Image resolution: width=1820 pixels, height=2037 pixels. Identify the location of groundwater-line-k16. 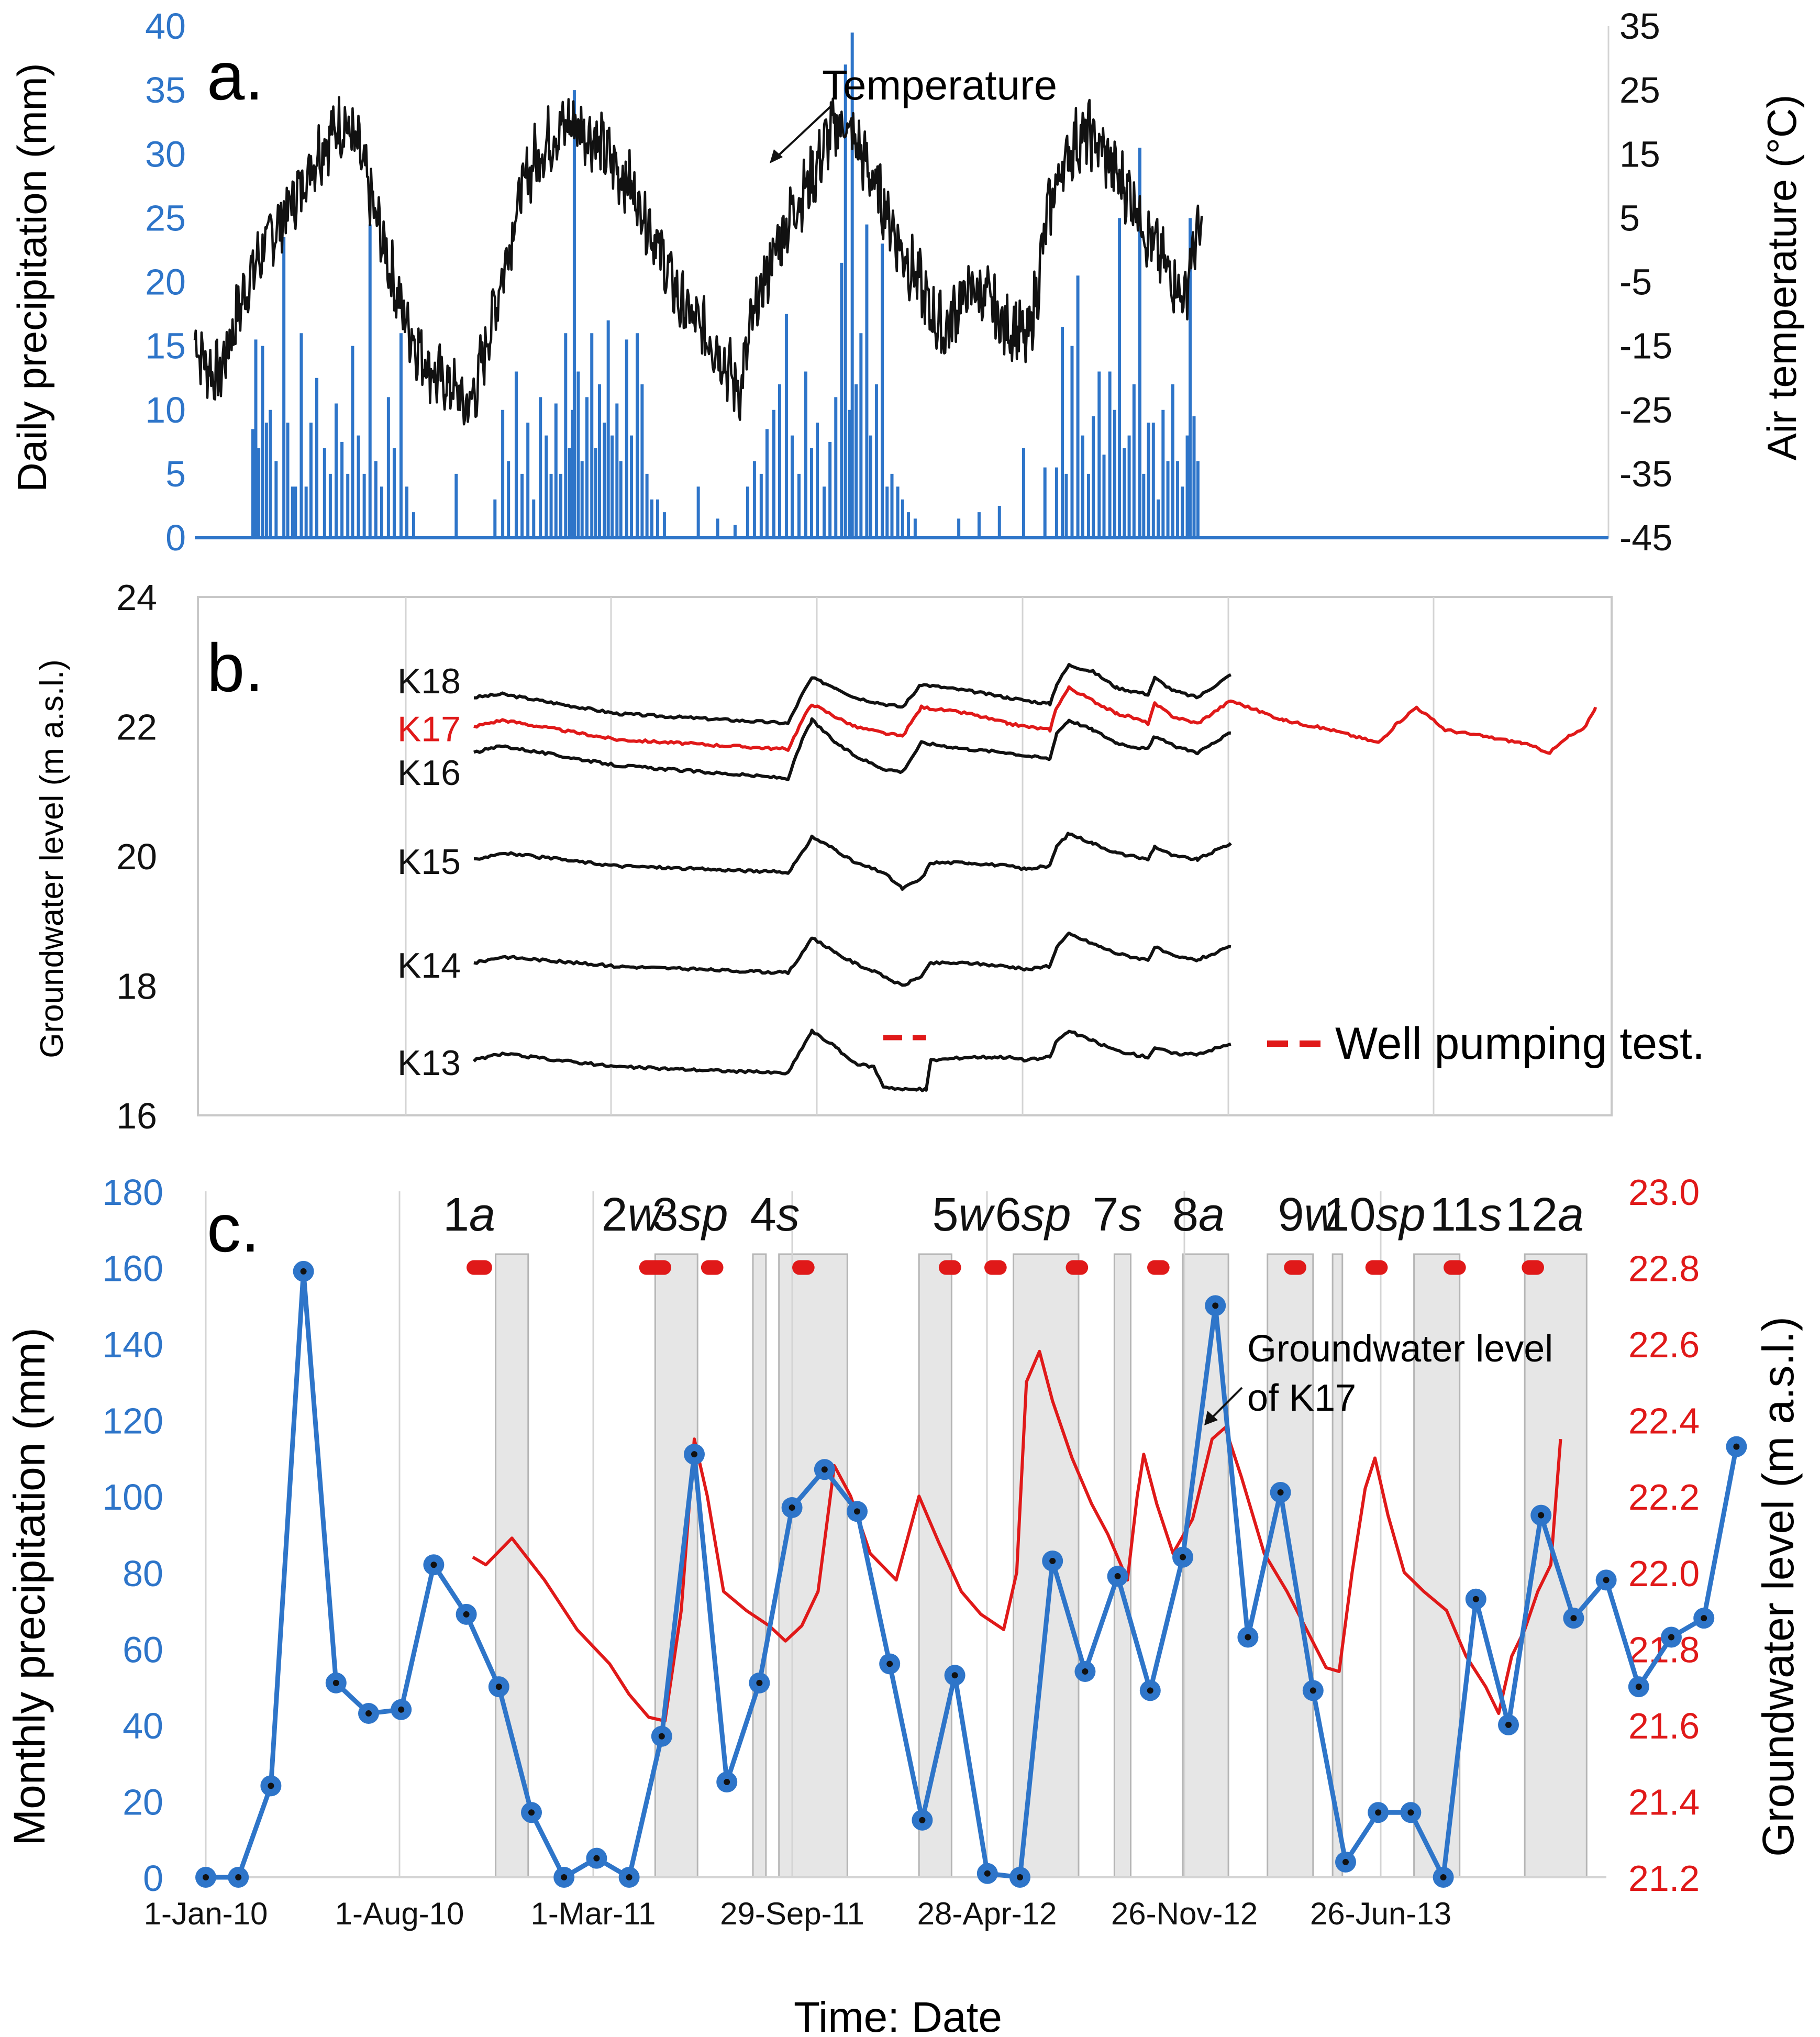
(852, 749).